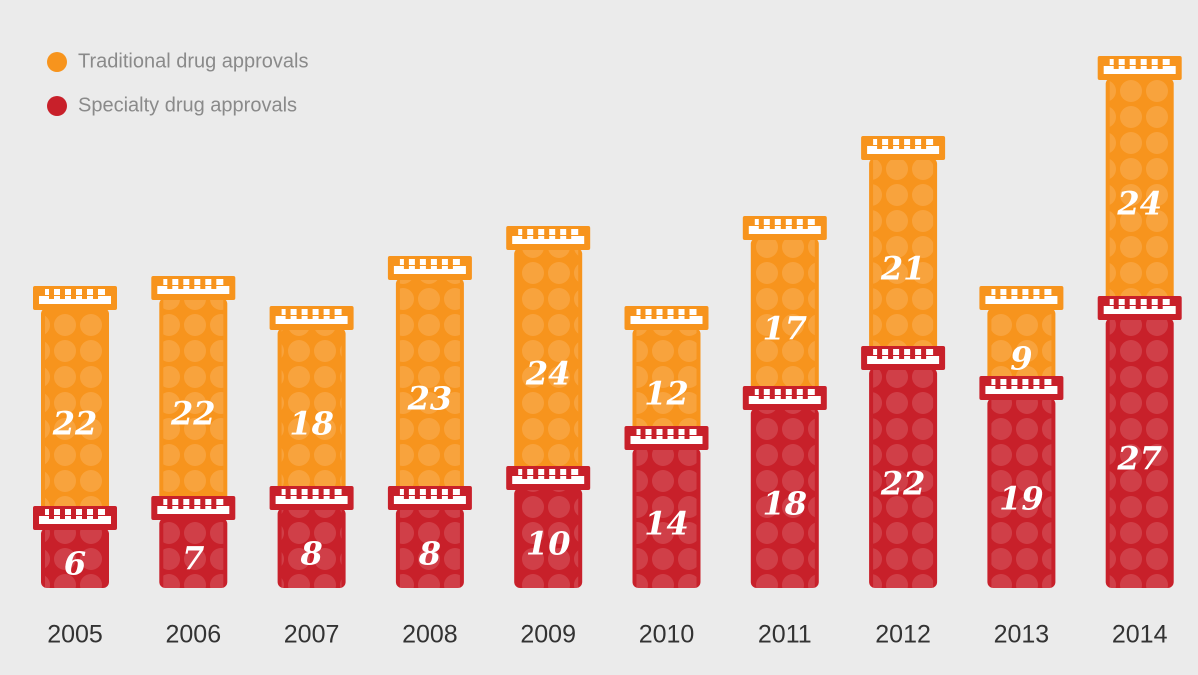 This screenshot has width=1198, height=675. What do you see at coordinates (666, 394) in the screenshot?
I see `value-label: 12` at bounding box center [666, 394].